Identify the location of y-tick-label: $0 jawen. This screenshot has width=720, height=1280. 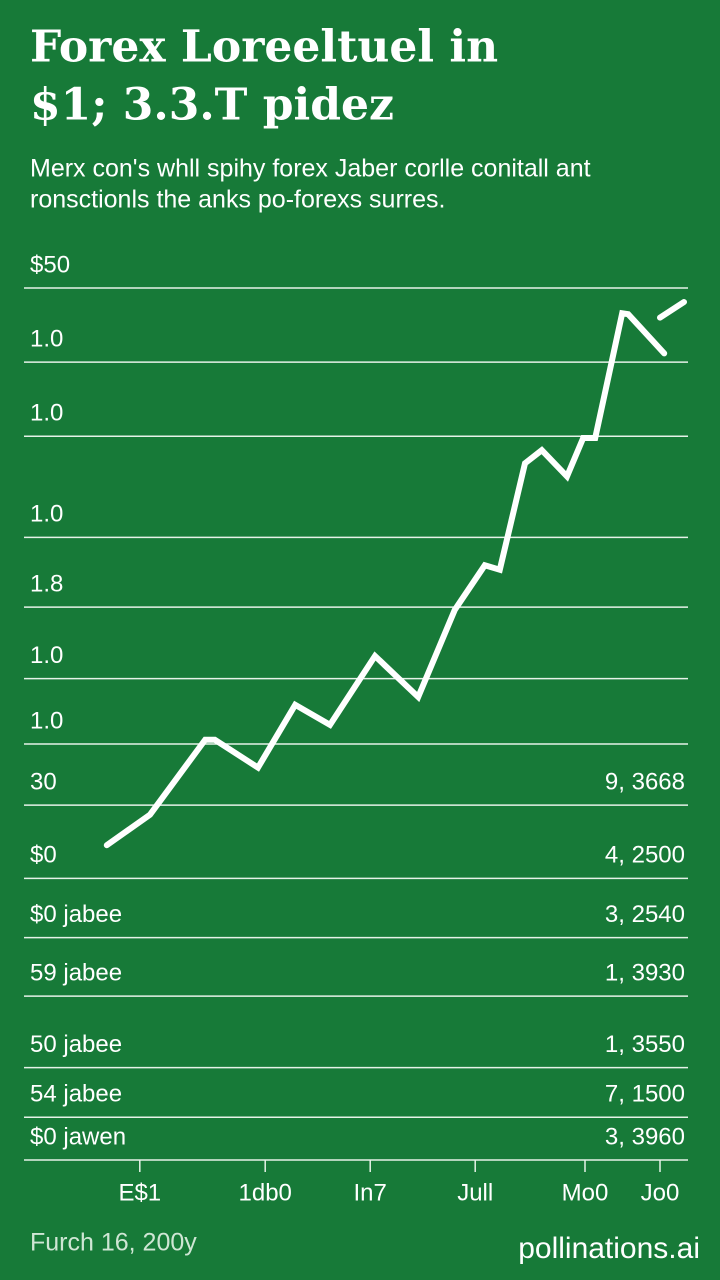
(78, 1136).